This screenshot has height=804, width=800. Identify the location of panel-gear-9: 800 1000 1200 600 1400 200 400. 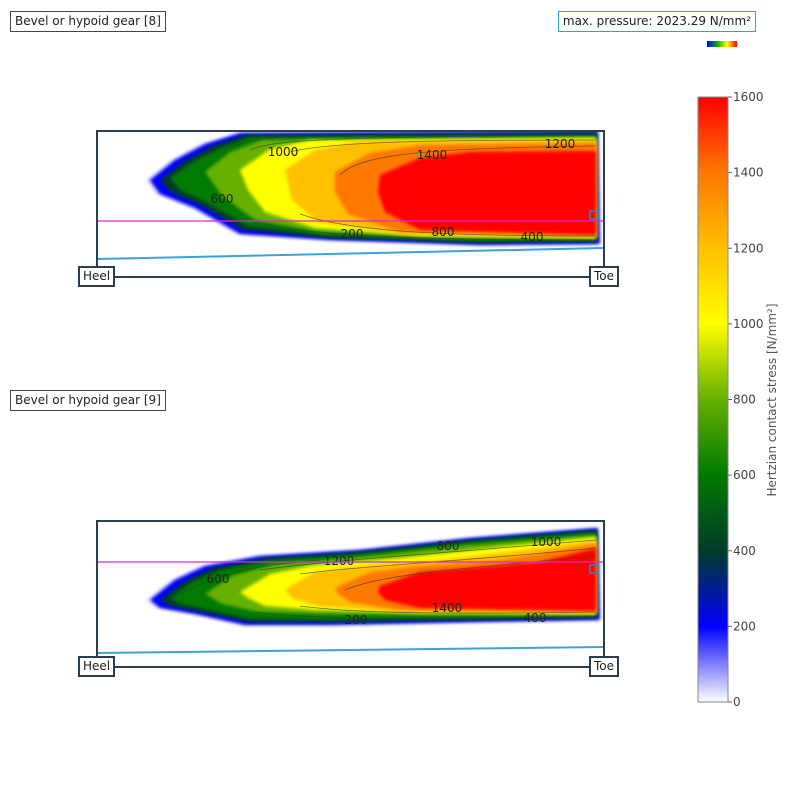
(350, 594).